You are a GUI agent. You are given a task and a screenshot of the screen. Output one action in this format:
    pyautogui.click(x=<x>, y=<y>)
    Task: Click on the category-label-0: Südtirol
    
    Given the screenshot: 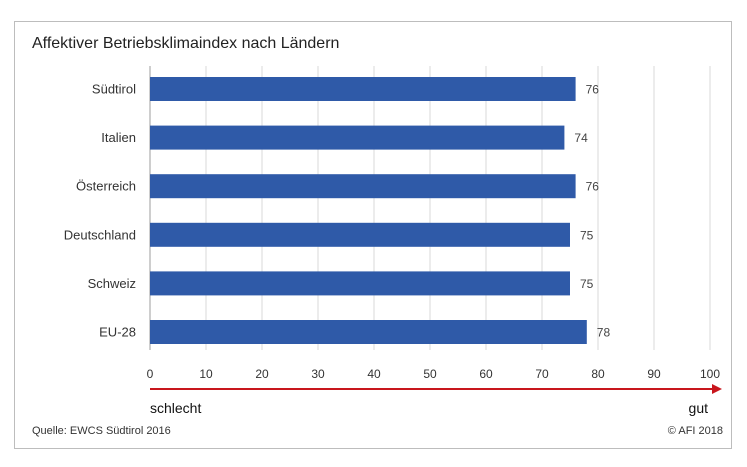 What is the action you would take?
    pyautogui.click(x=114, y=89)
    